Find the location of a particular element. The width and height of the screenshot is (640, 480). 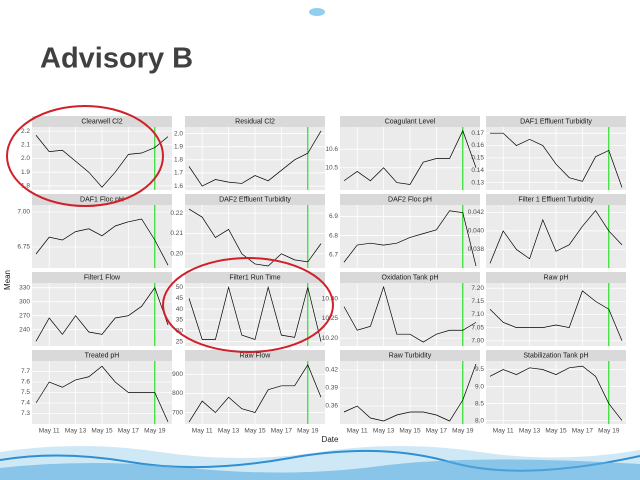

panel-title: Raw Turbidity is located at coordinates (410, 355).